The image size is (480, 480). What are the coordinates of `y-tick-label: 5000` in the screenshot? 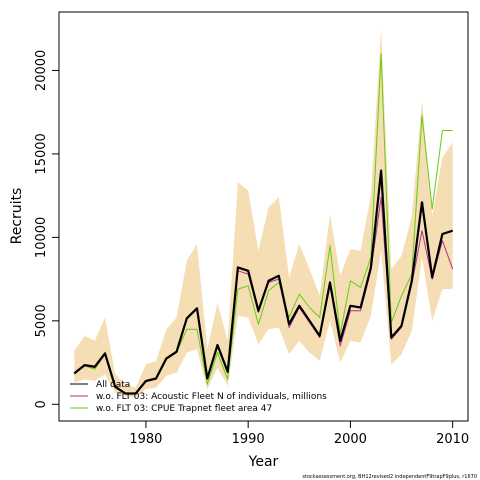 It's located at (41, 320).